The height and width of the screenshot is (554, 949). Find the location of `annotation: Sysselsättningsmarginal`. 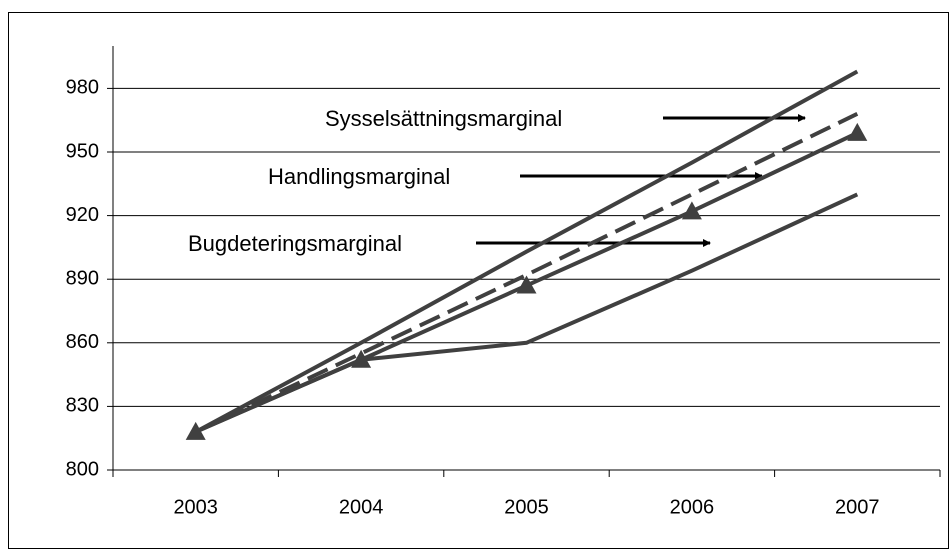

annotation: Sysselsättningsmarginal is located at coordinates (443, 118).